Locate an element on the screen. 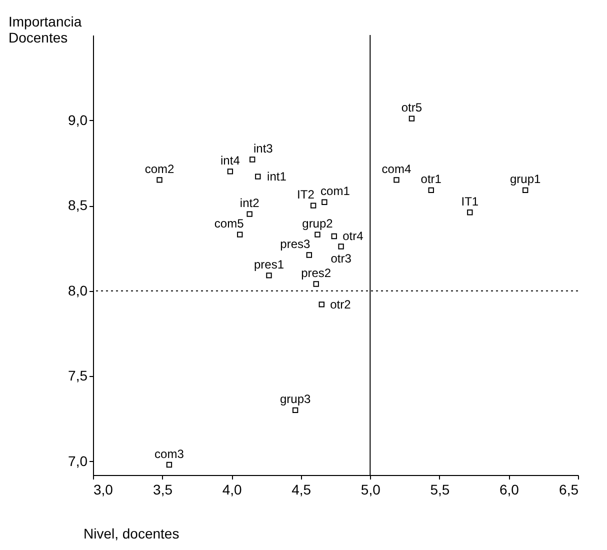 The height and width of the screenshot is (550, 607). y-tick-label: 7,0 is located at coordinates (78, 460).